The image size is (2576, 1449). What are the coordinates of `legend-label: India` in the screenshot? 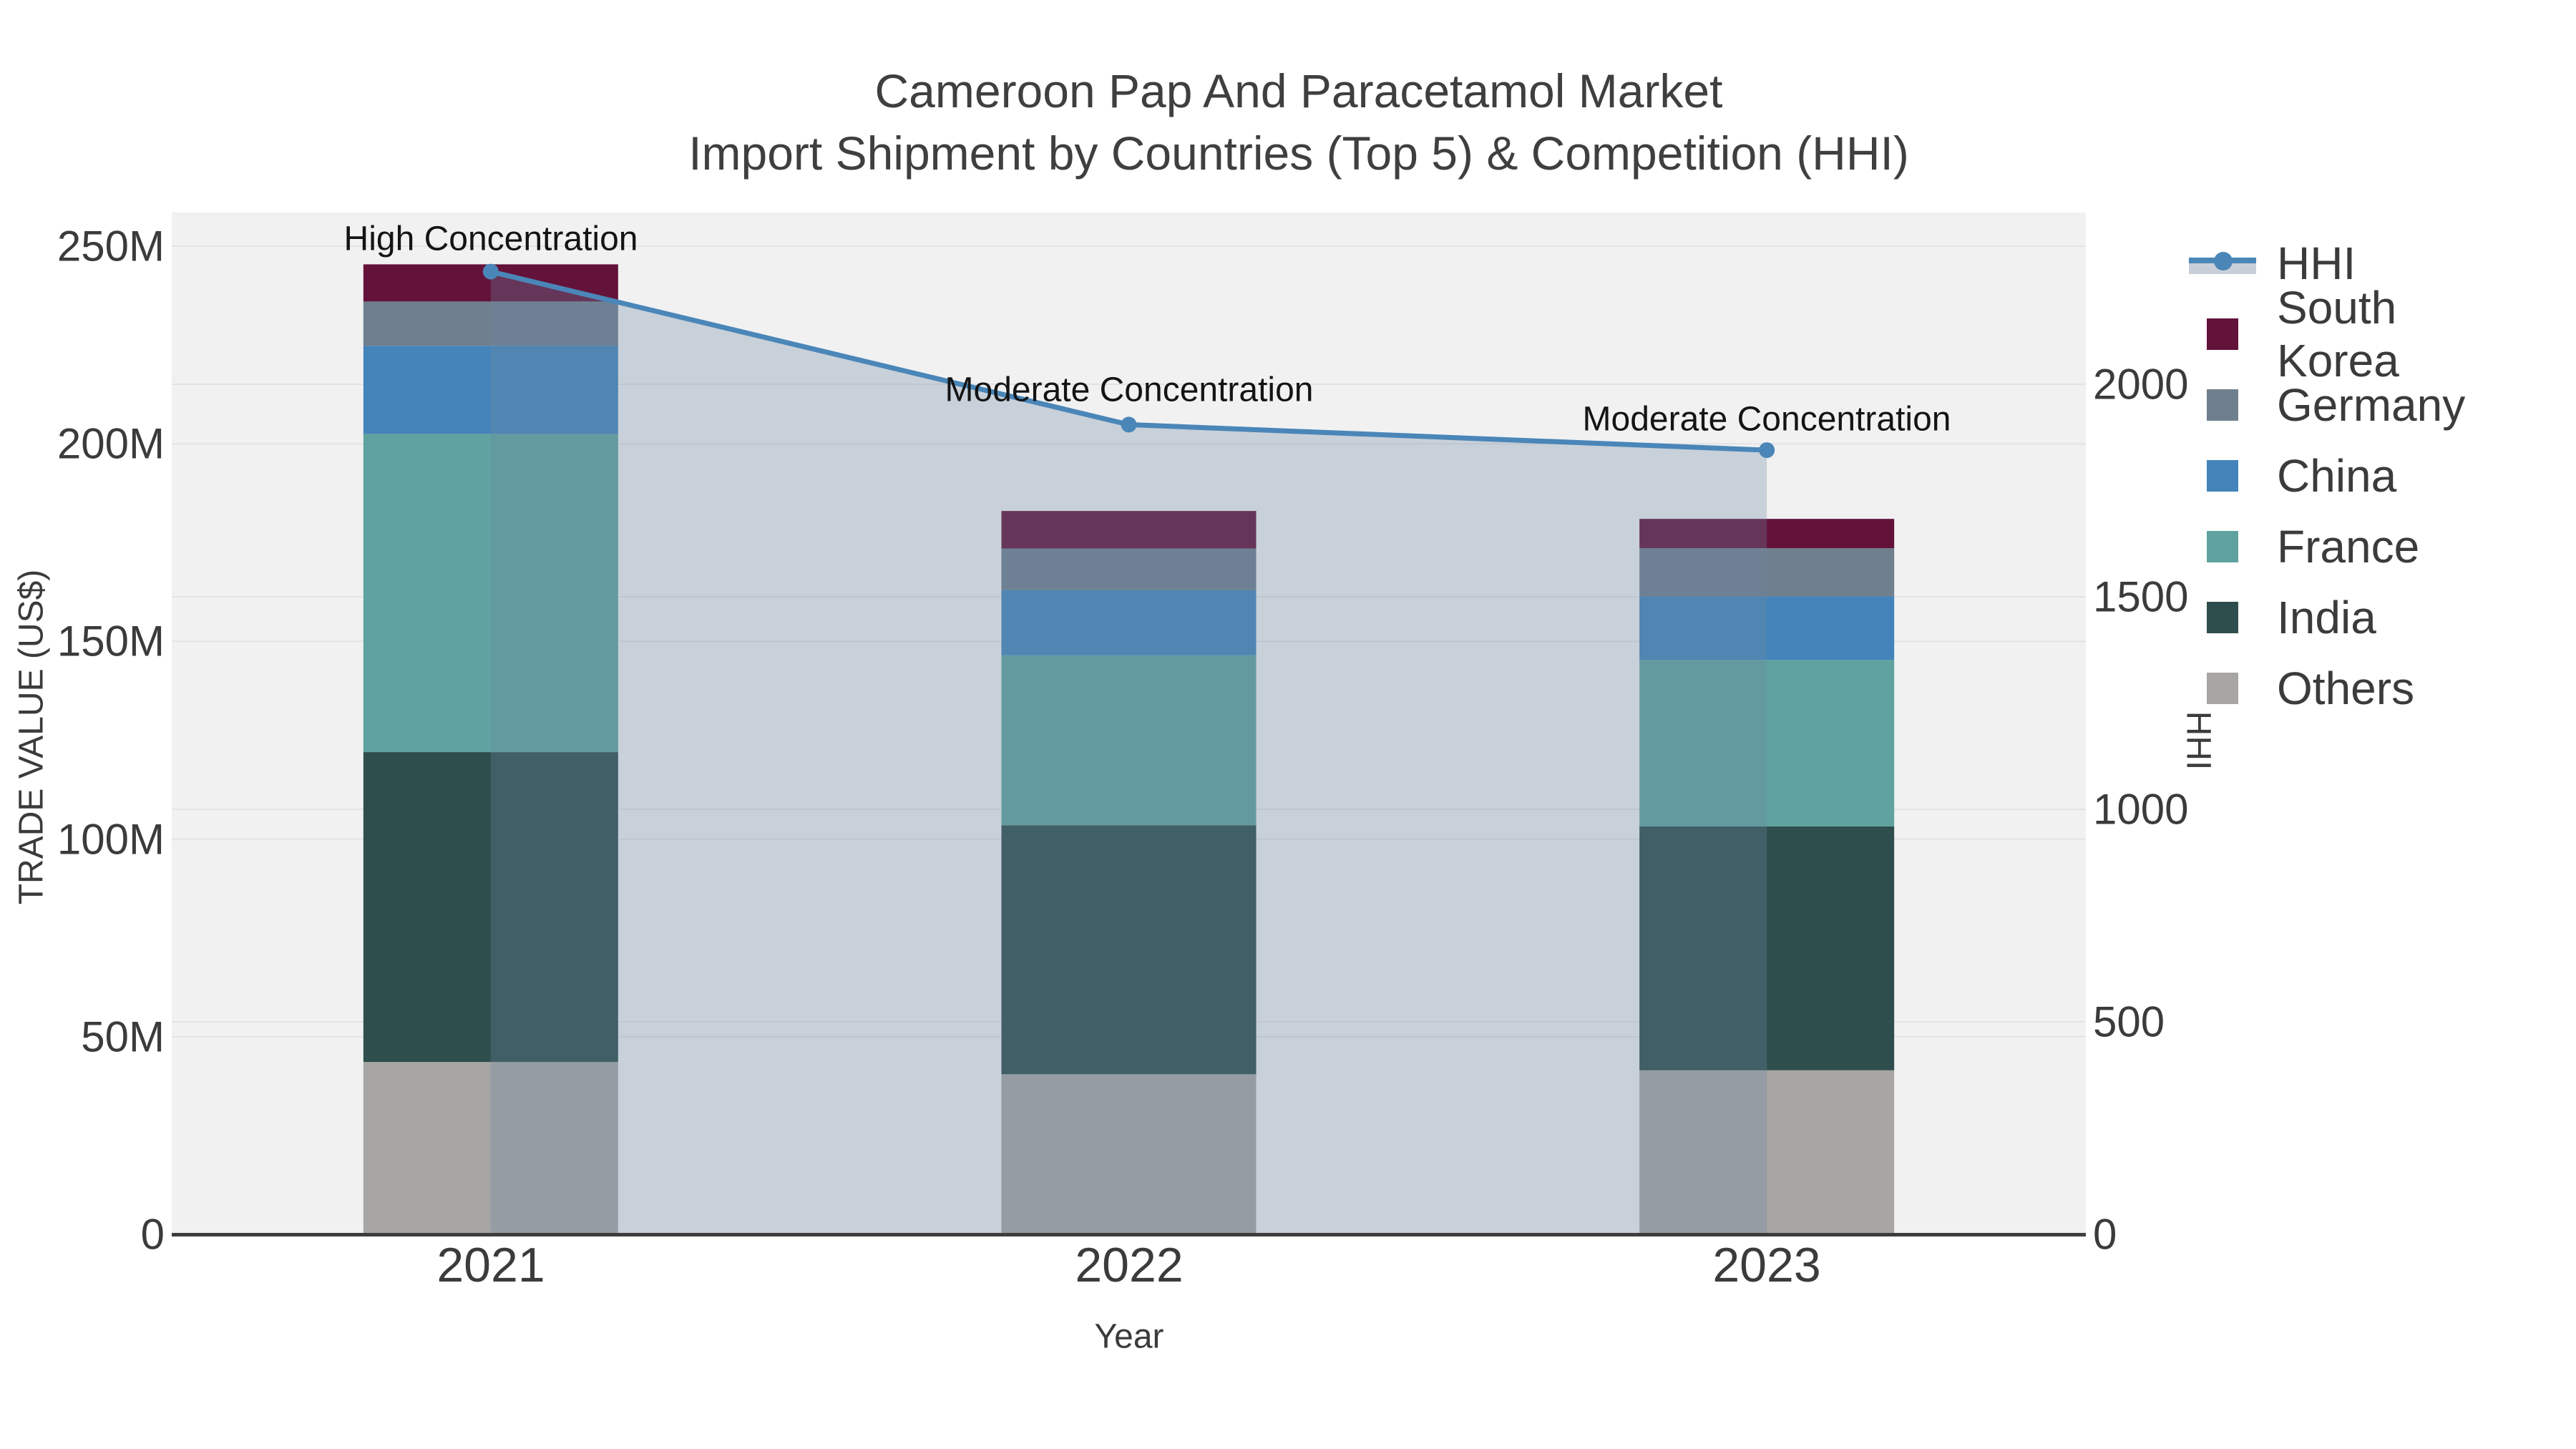 It's located at (2326, 617).